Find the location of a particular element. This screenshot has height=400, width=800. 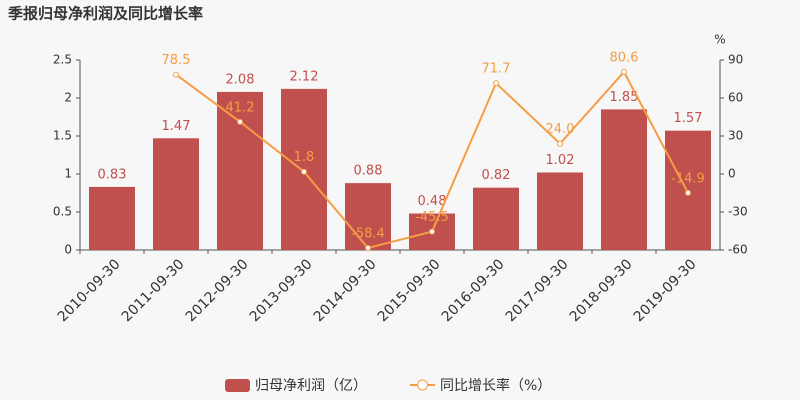

y-tick-label: 1 is located at coordinates (68, 174).